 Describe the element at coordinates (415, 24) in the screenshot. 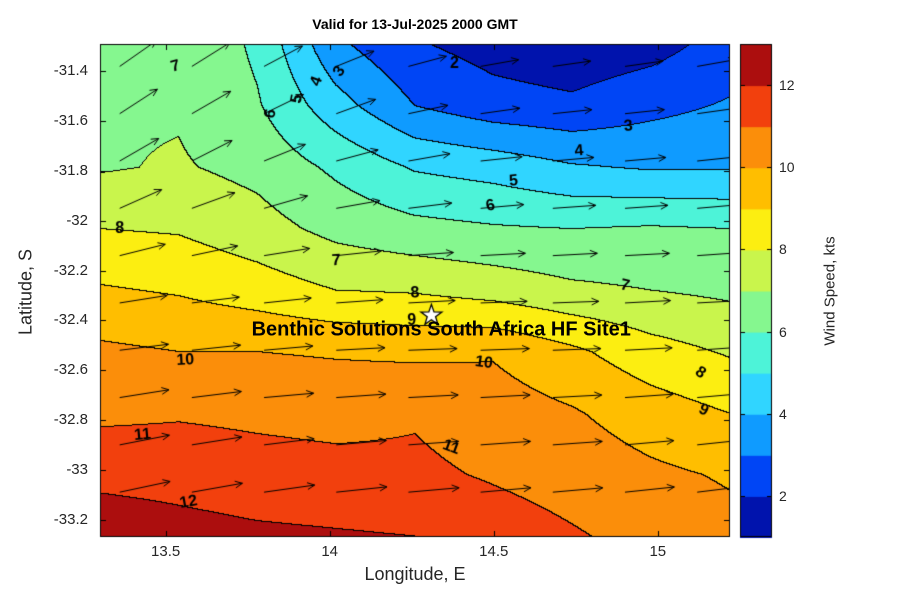

I see `chart-title: Valid for 13-Jul-2025 2000 GMT` at that location.